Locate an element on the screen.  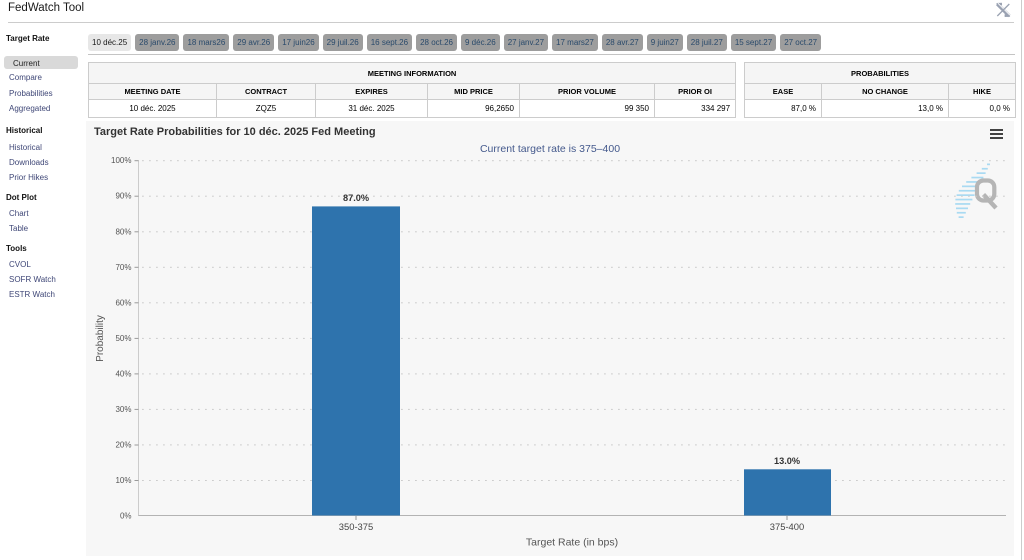
svg-text: 20% is located at coordinates (123, 445).